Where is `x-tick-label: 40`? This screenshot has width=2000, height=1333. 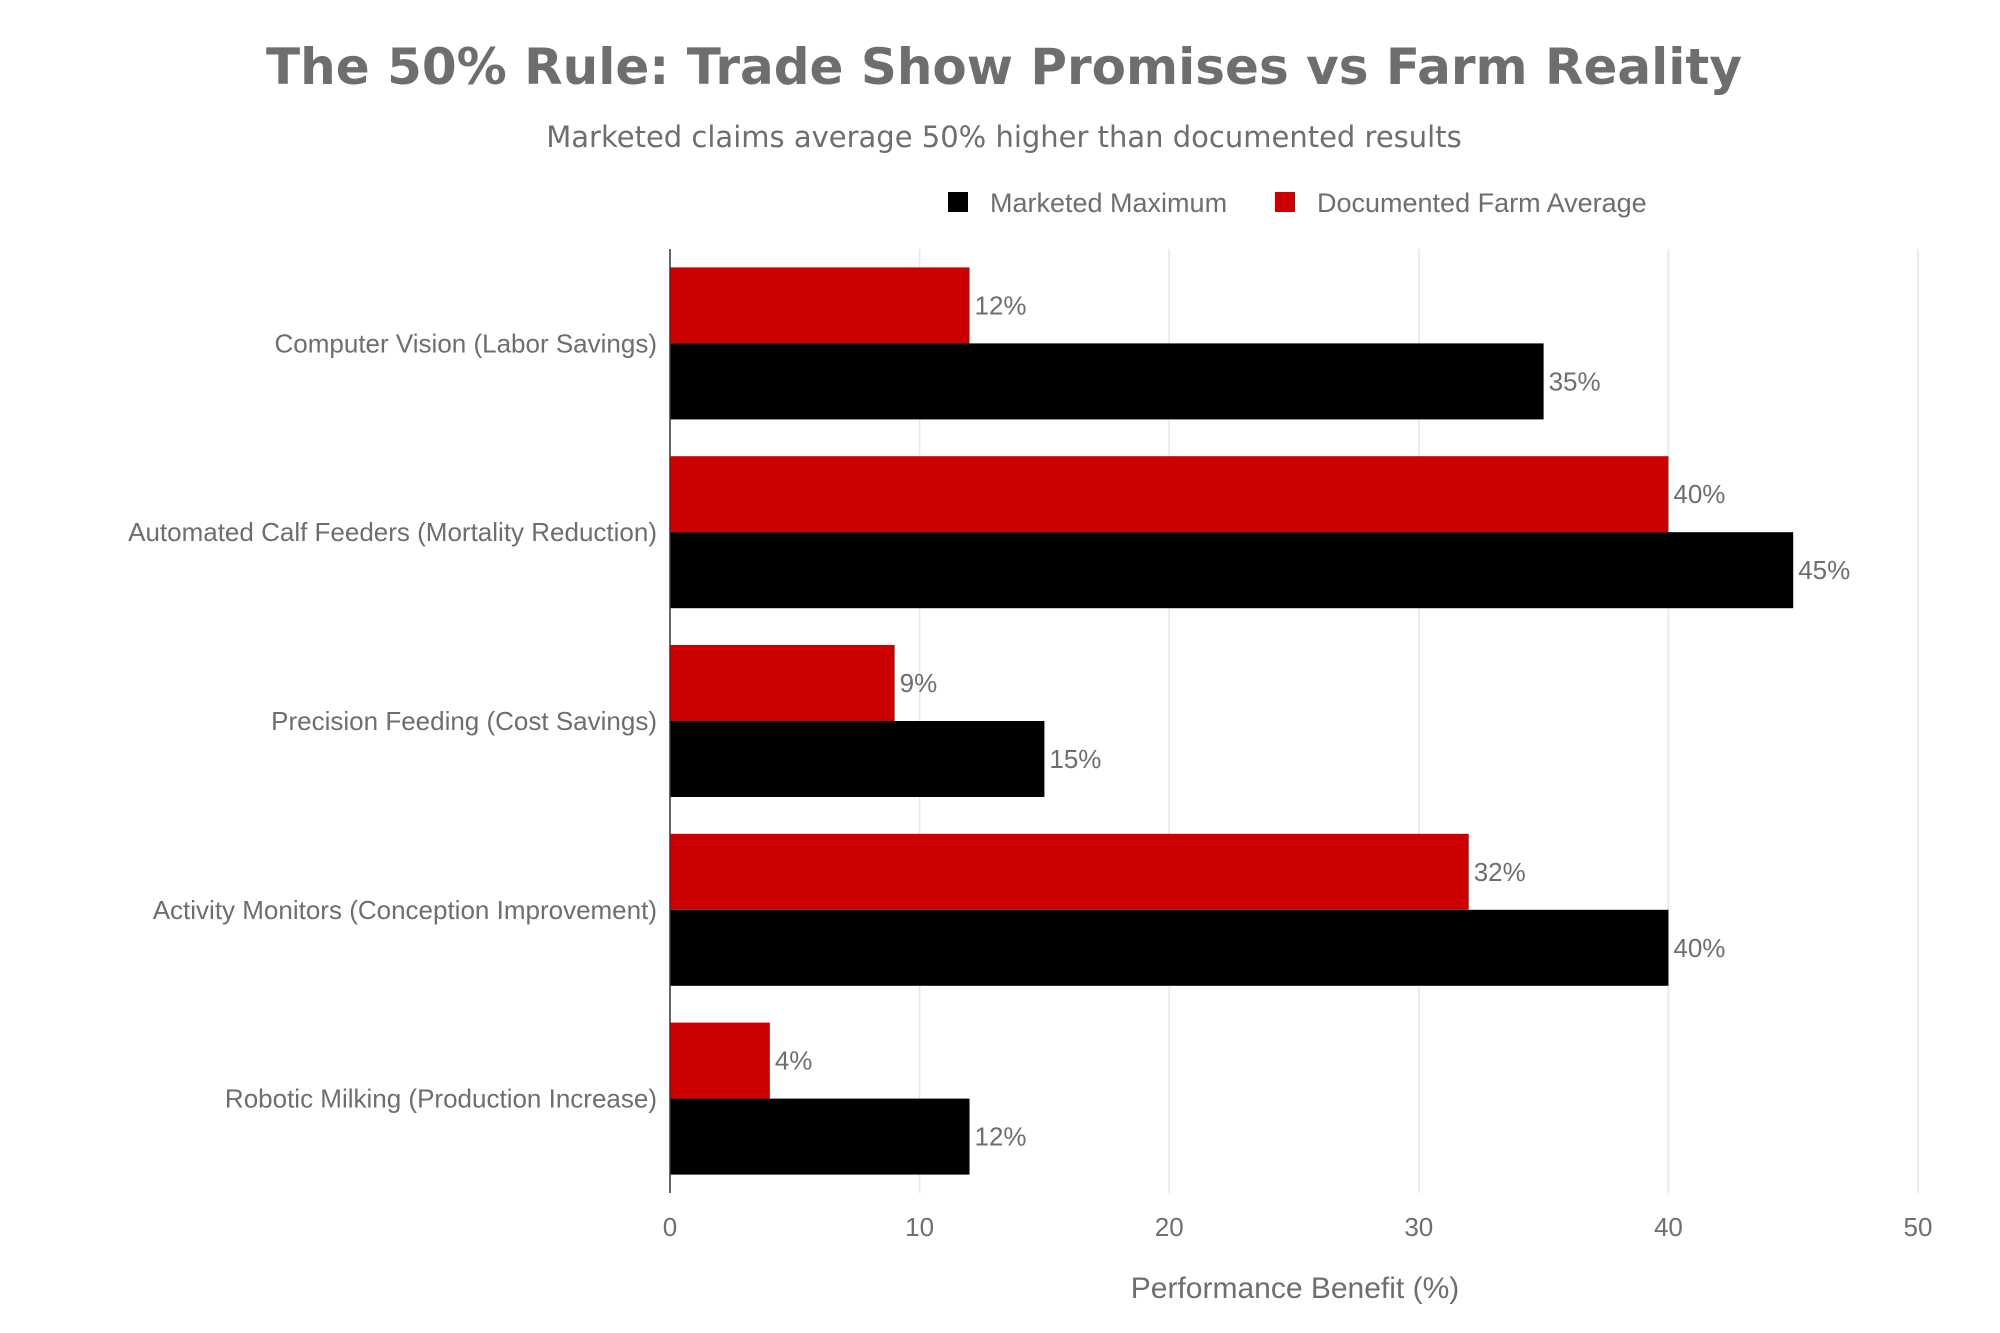
x-tick-label: 40 is located at coordinates (1668, 1227).